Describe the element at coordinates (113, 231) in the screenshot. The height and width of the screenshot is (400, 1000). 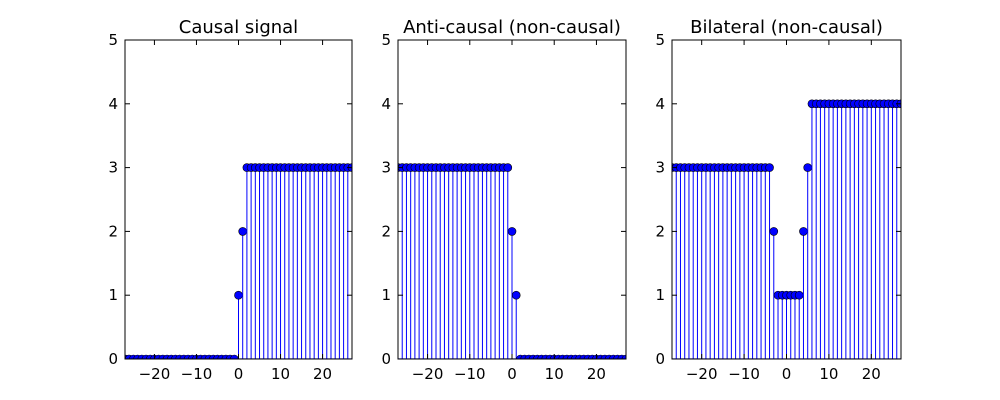
I see `causal-y-tick-label: 2` at that location.